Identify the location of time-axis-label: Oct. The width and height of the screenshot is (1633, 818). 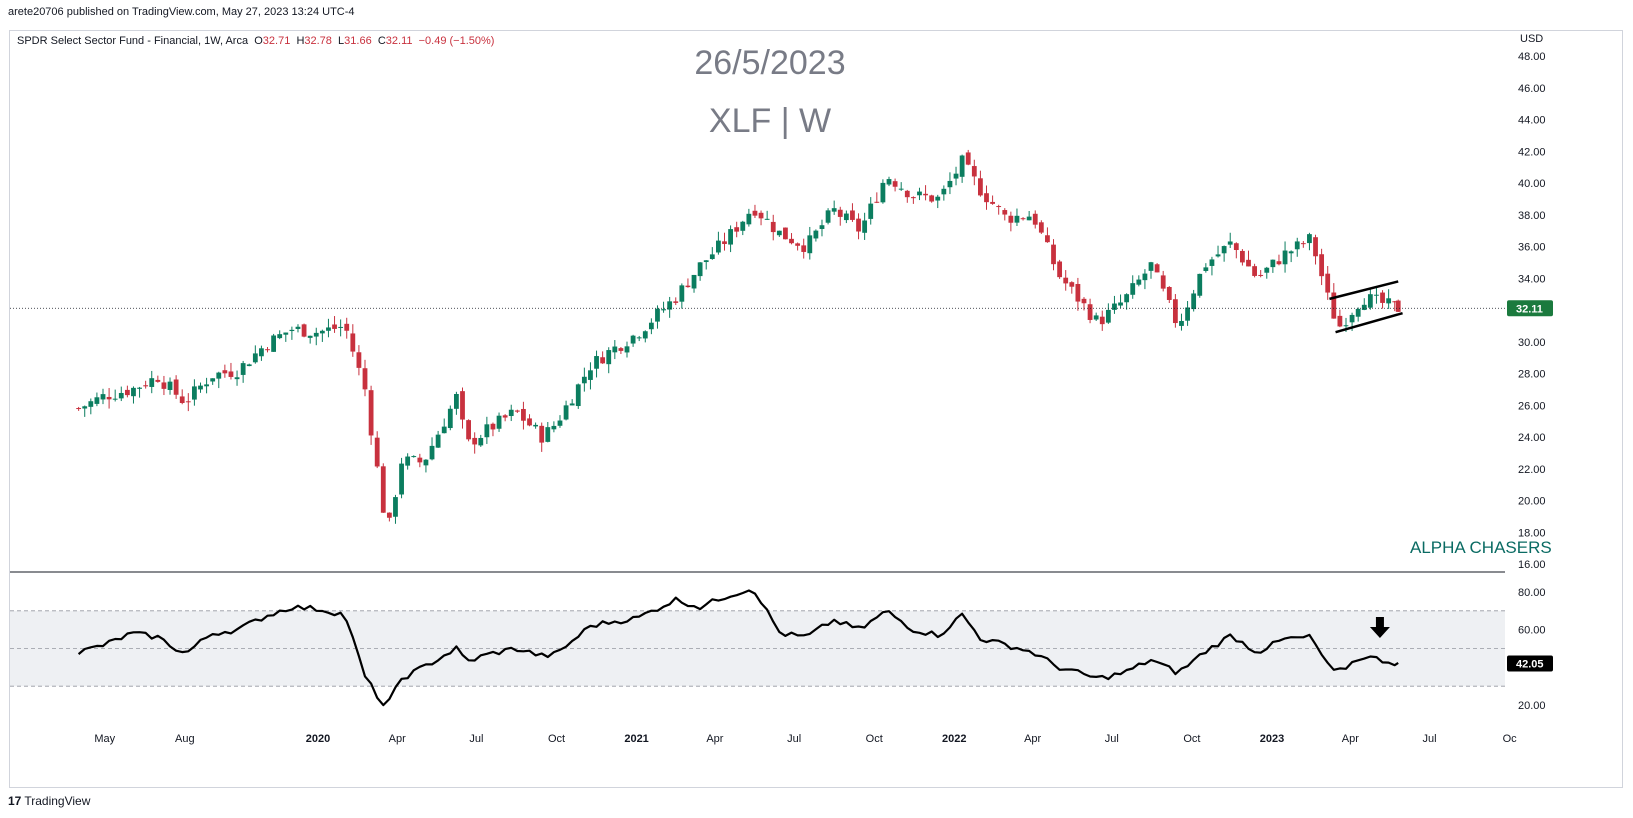
(556, 739).